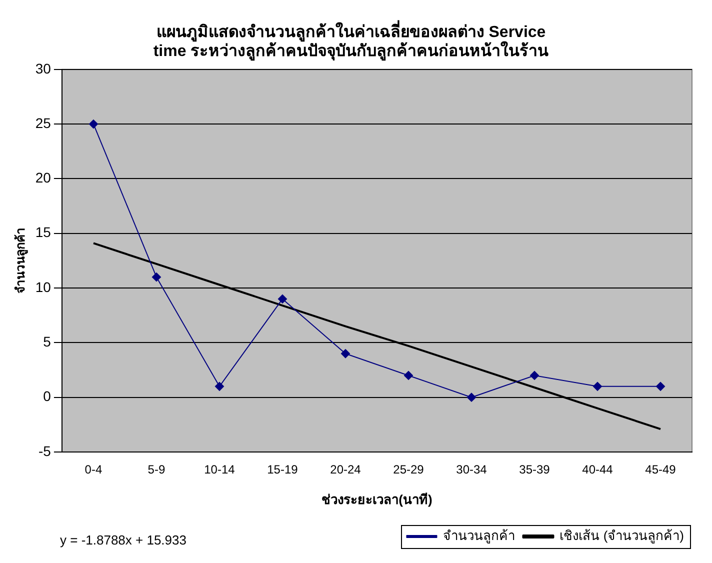 This screenshot has width=712, height=563. Describe the element at coordinates (123, 540) in the screenshot. I see `text: y = -1.8788x + 15.933` at that location.